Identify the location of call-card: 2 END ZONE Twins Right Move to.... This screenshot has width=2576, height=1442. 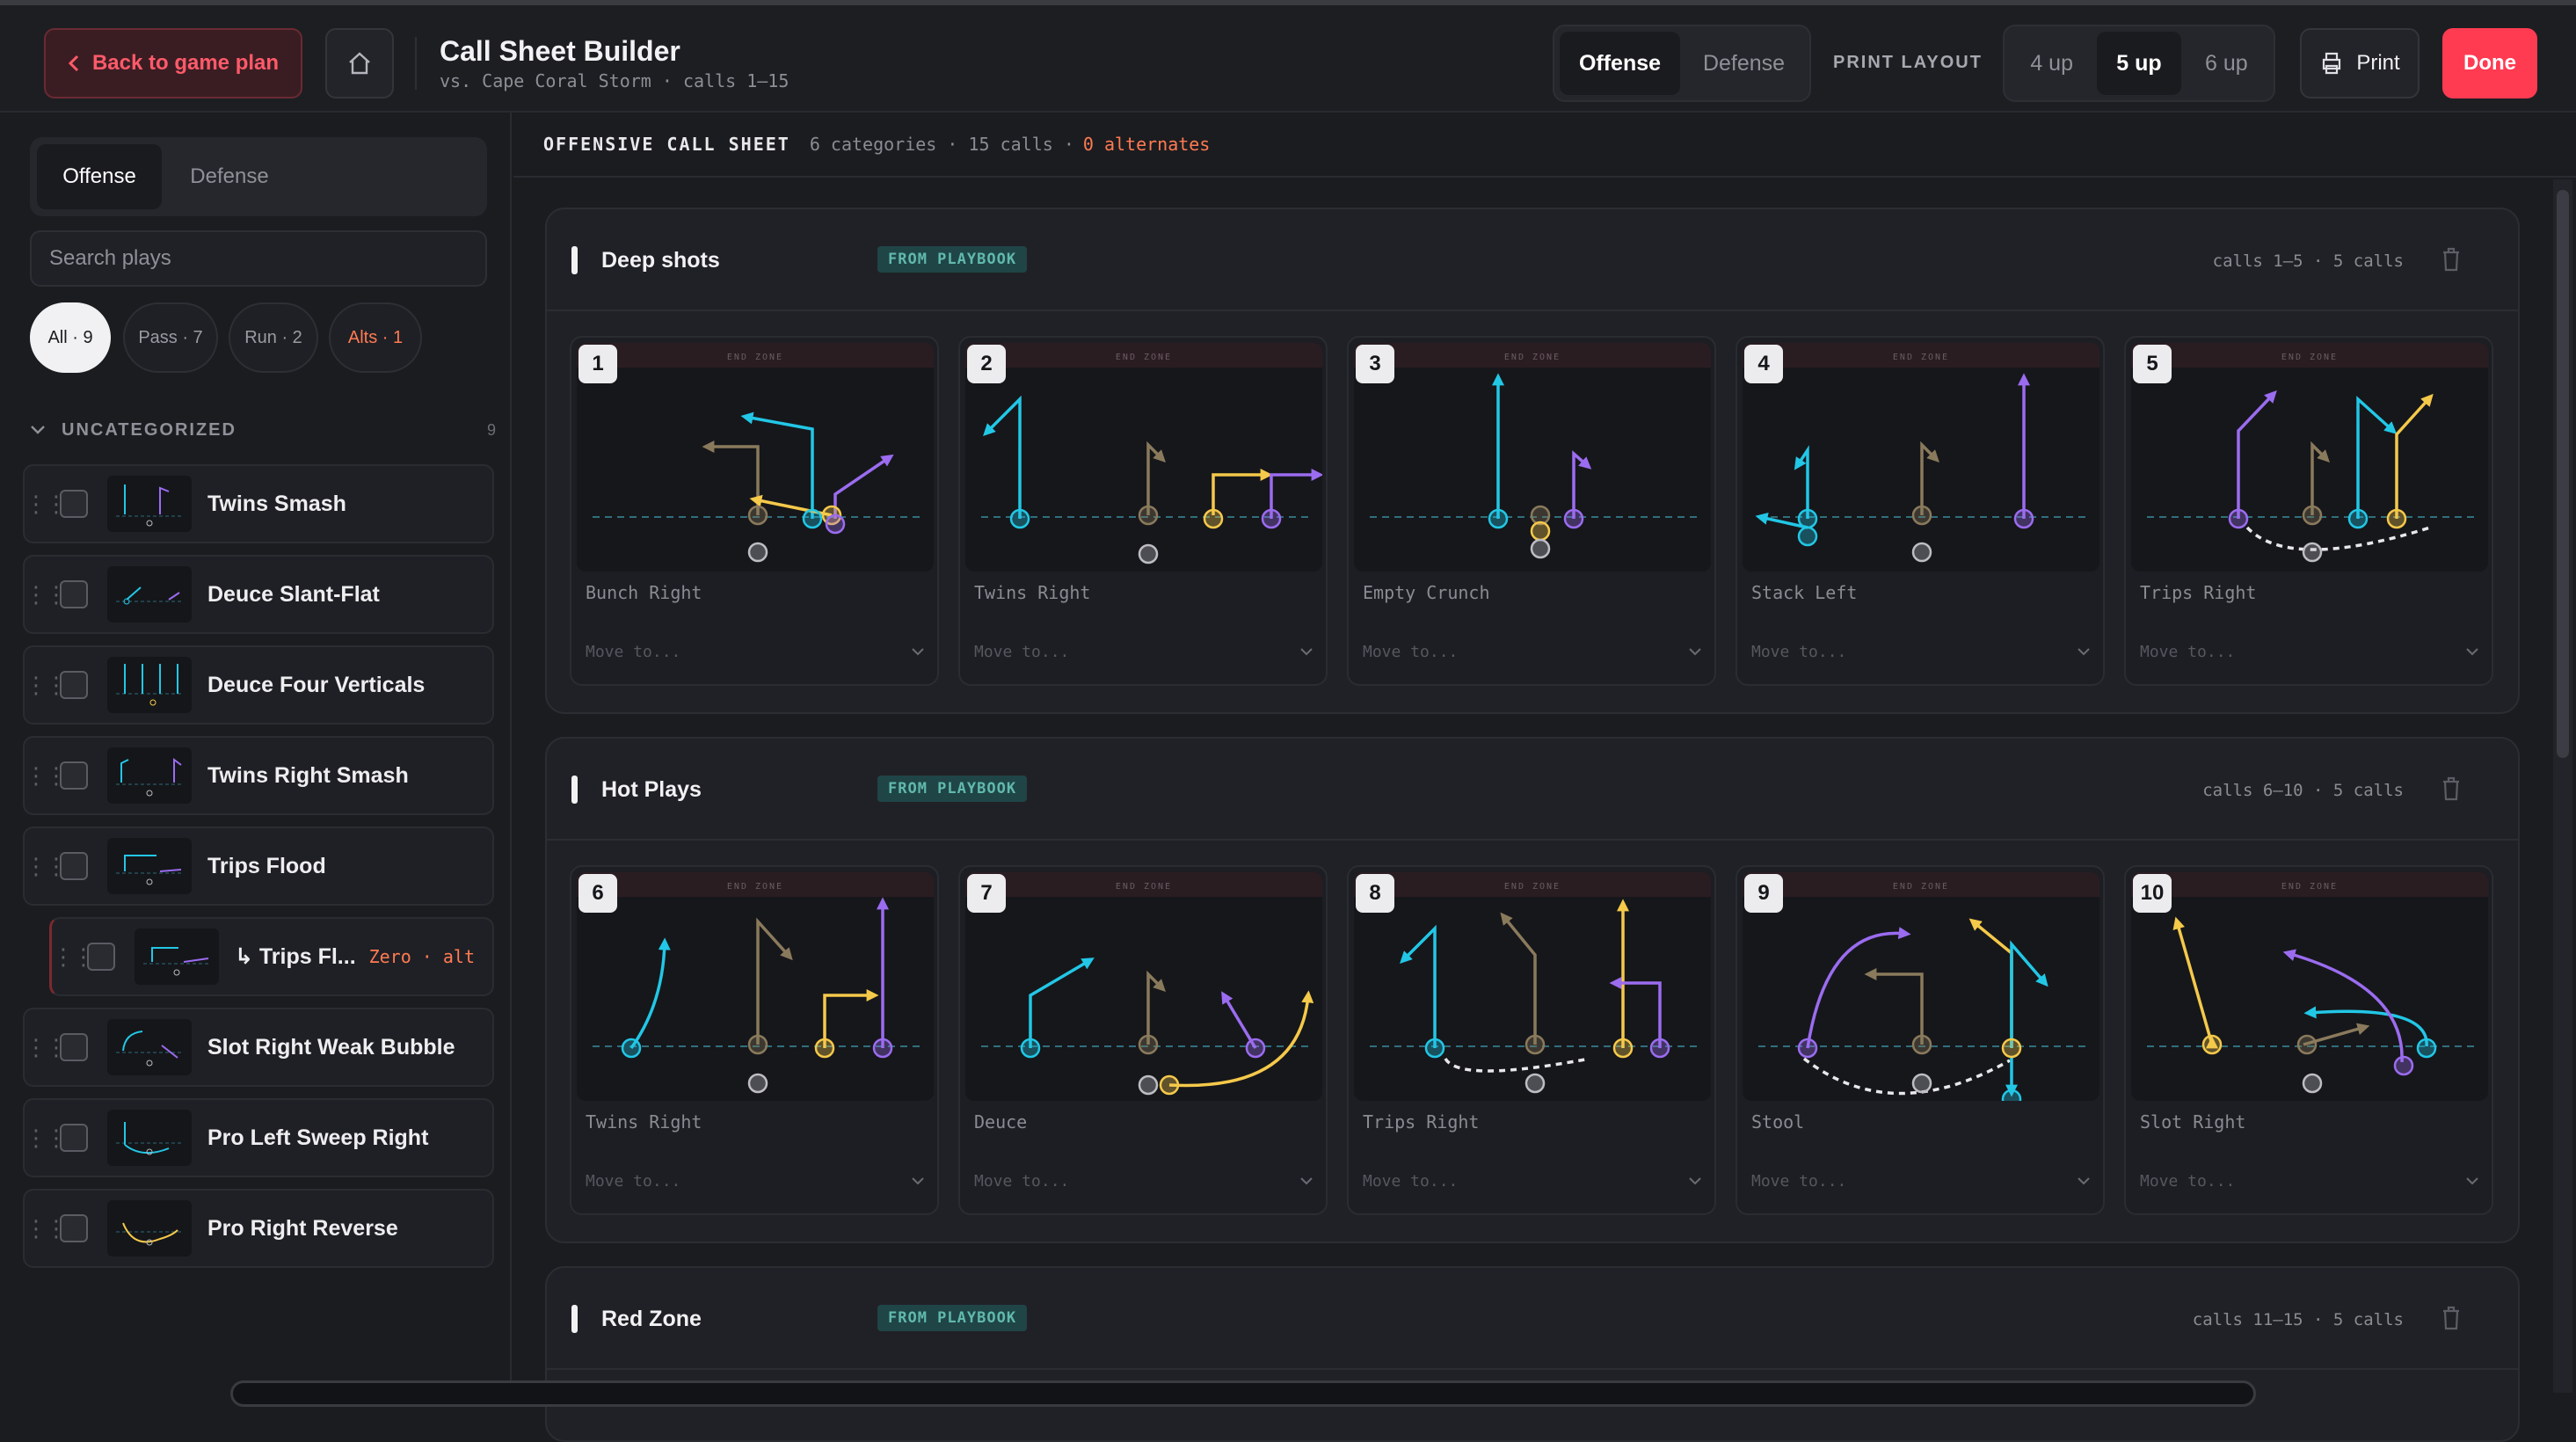
(1143, 511).